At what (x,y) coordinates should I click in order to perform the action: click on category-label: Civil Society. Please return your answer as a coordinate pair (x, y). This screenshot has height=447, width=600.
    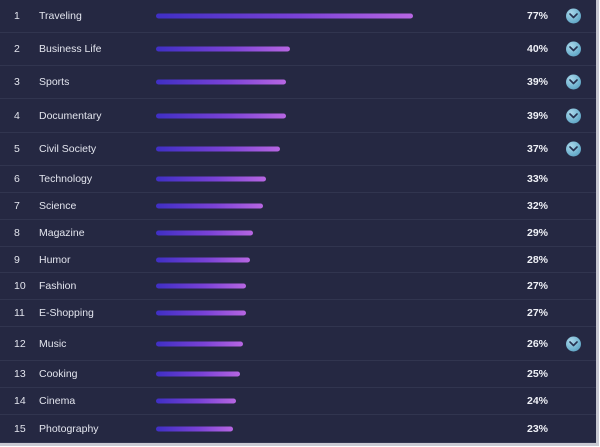
    Looking at the image, I should click on (68, 149).